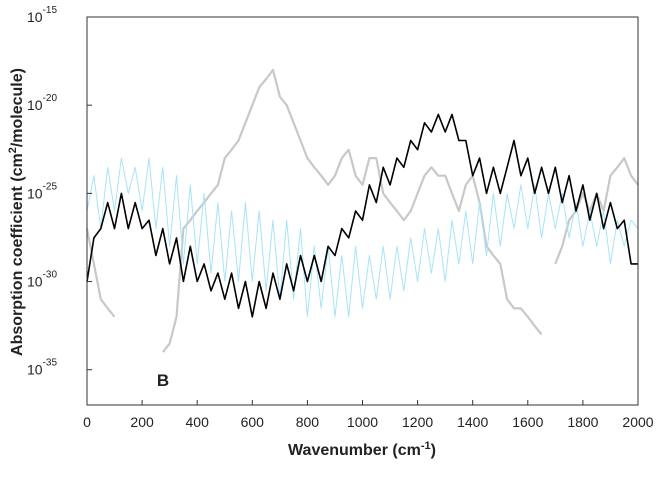 This screenshot has width=660, height=479. Describe the element at coordinates (50, 363) in the screenshot. I see `y-tick-exponent: -35` at that location.